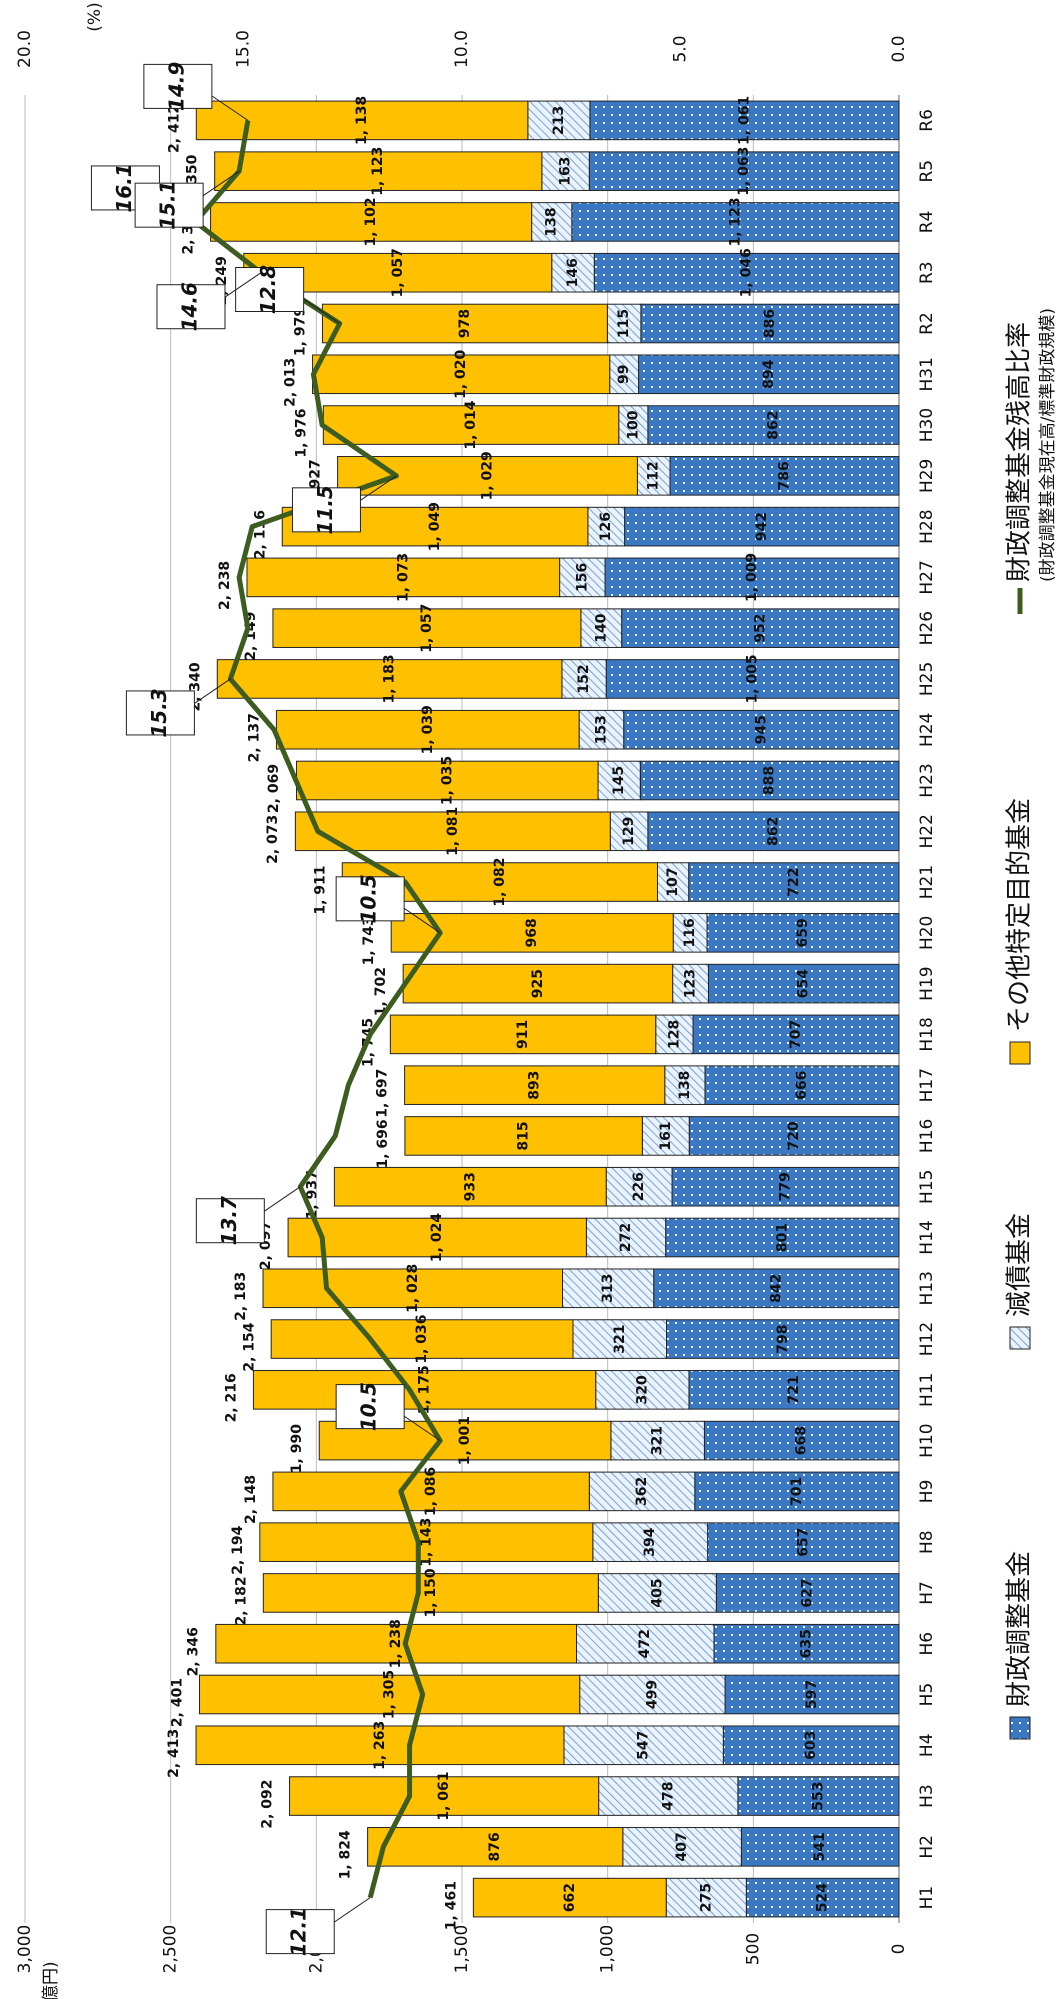 This screenshot has height=1999, width=1057. I want to click on x-tick-label: H10, so click(927, 1440).